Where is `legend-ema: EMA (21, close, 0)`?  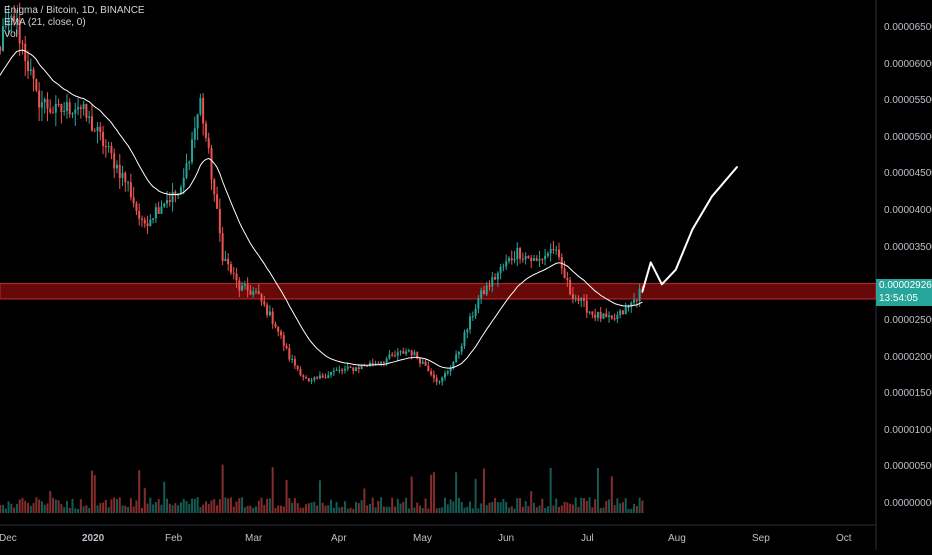
legend-ema: EMA (21, close, 0) is located at coordinates (45, 22).